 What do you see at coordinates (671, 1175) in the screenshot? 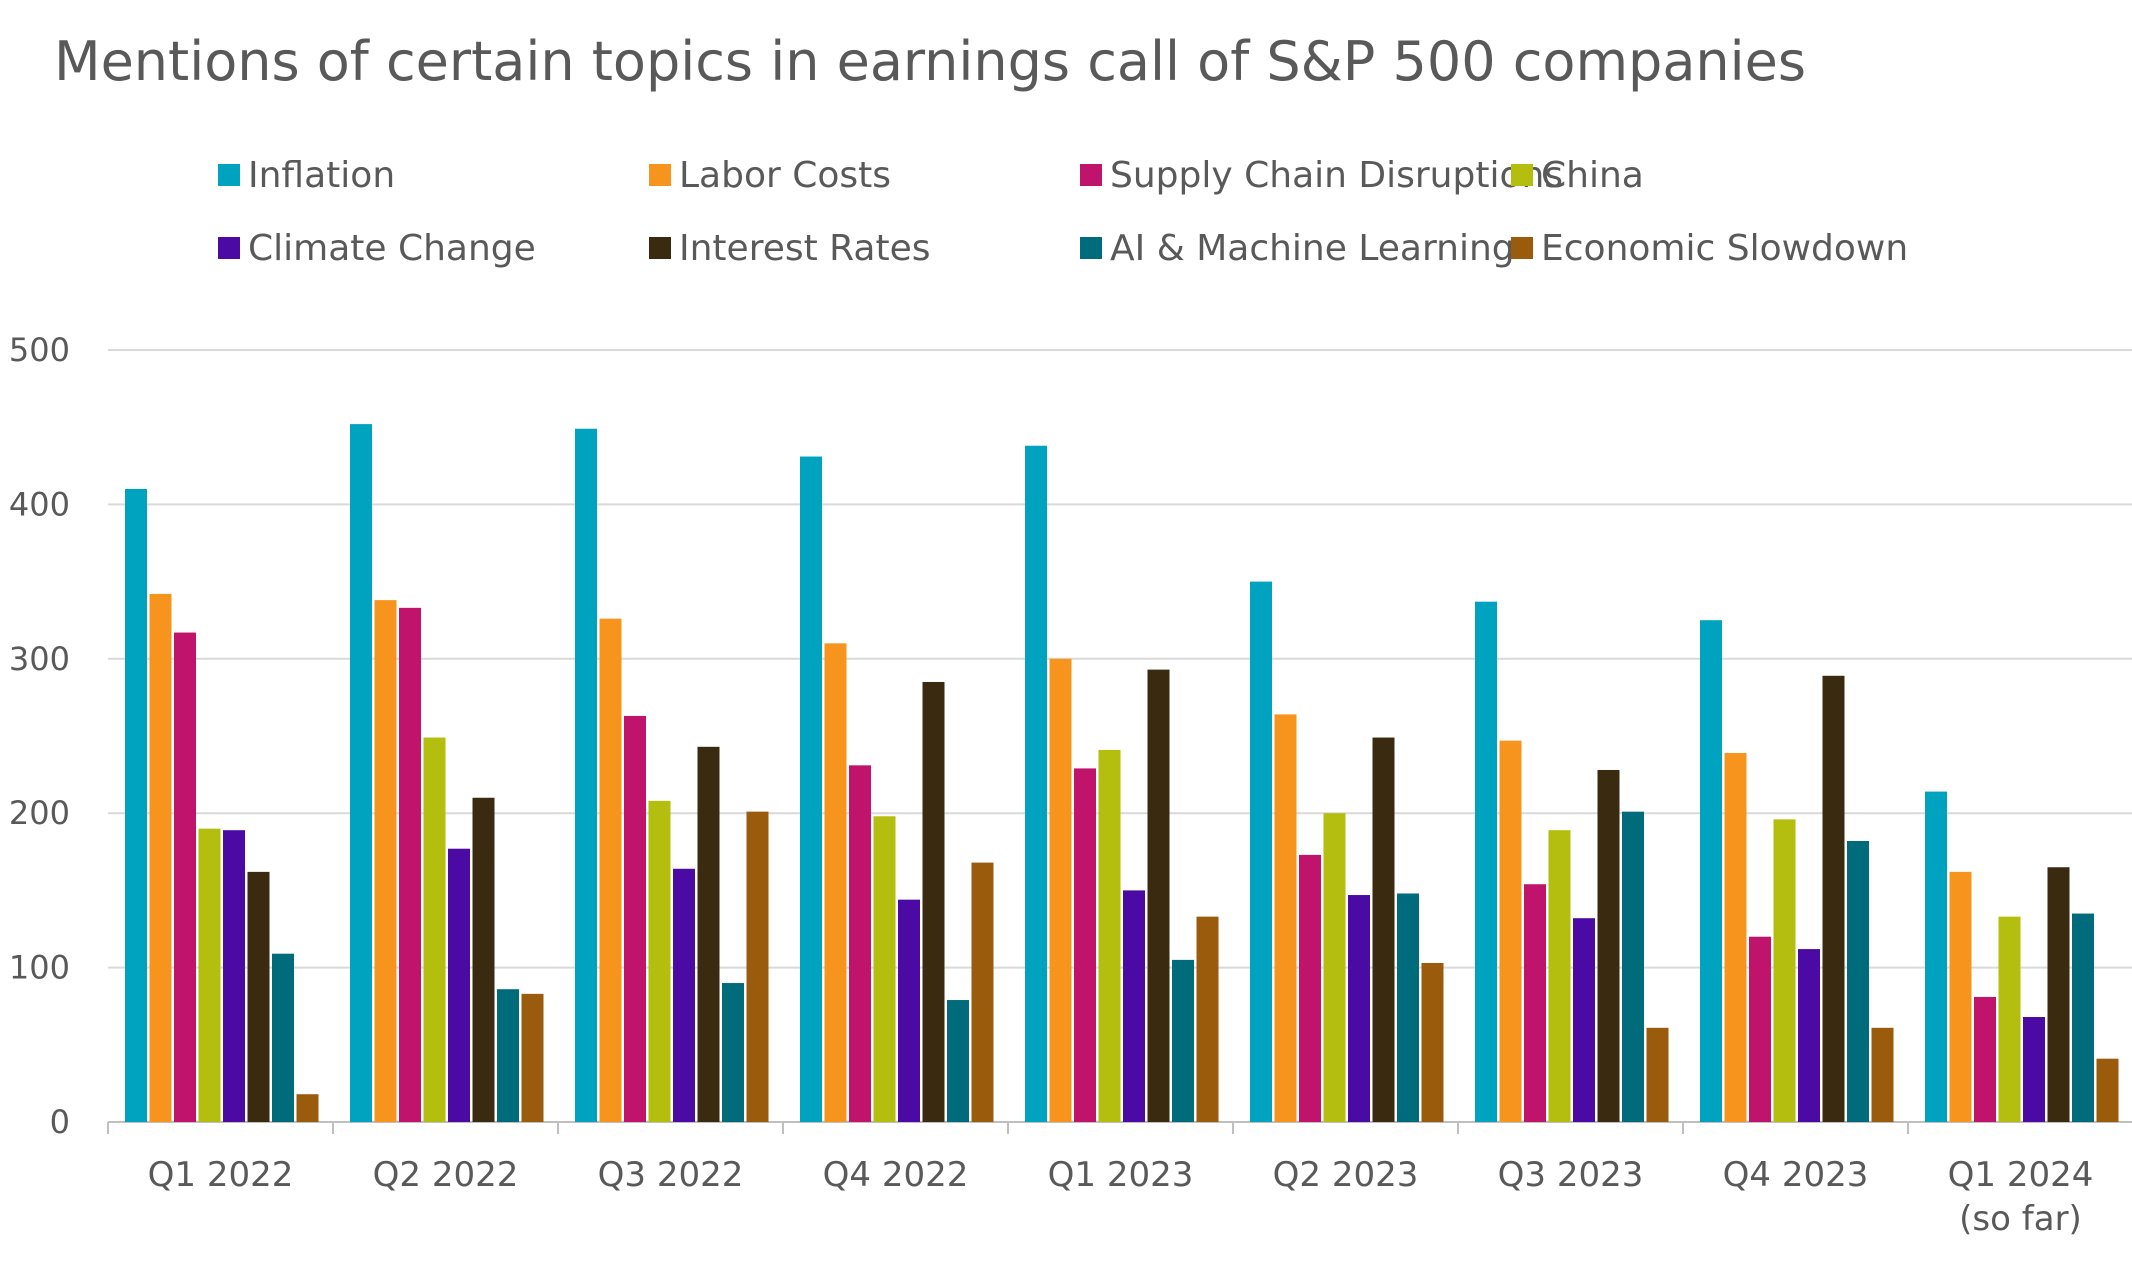
I see `x-tick-label: Q3 2022` at bounding box center [671, 1175].